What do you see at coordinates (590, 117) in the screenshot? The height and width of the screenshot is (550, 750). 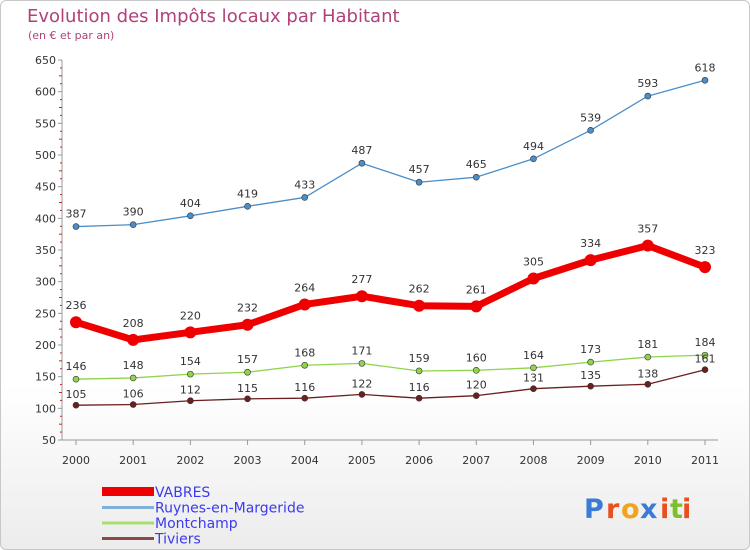 I see `data-label: 539` at bounding box center [590, 117].